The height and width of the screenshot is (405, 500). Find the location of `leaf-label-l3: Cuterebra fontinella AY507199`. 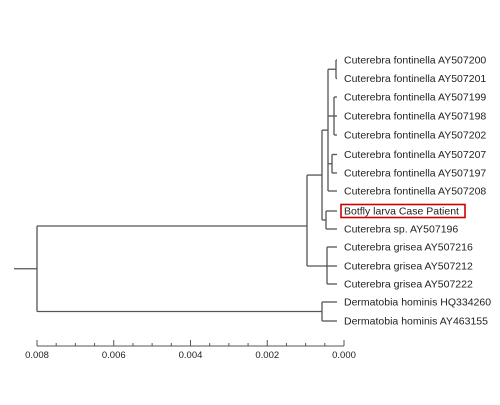

leaf-label-l3: Cuterebra fontinella AY507199 is located at coordinates (415, 98).